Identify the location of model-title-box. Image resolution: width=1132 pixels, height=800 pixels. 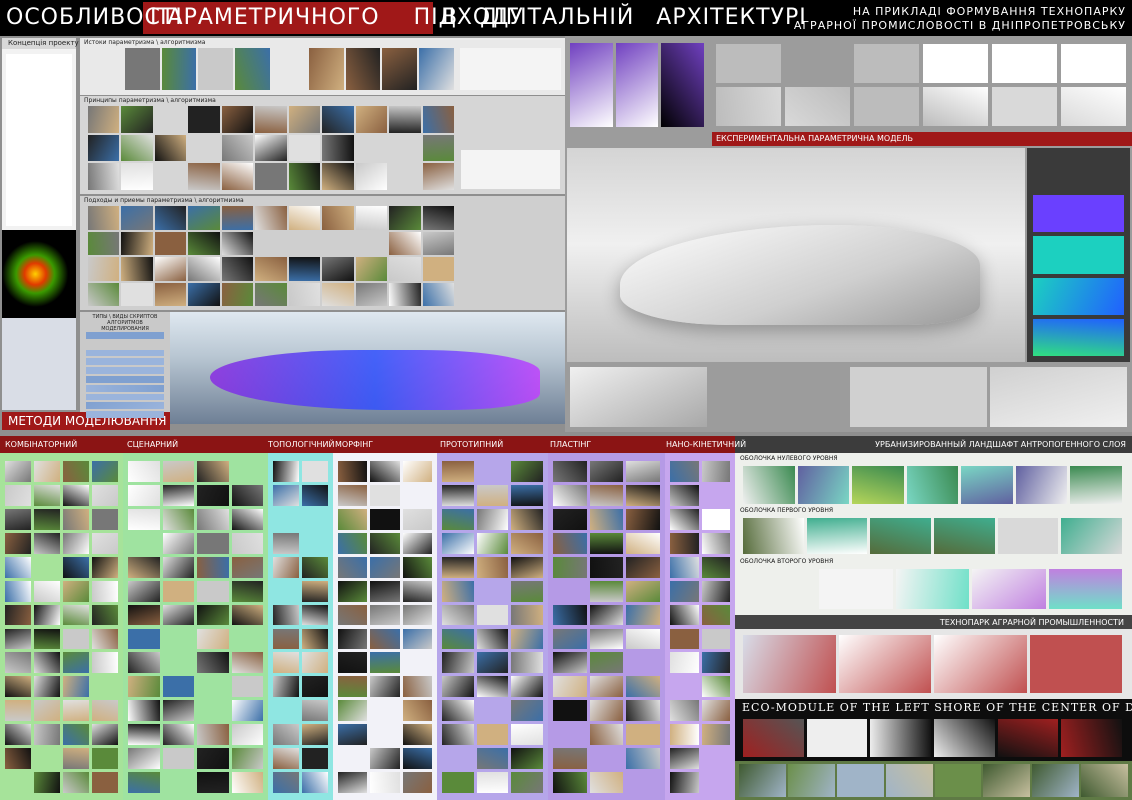
(922, 139).